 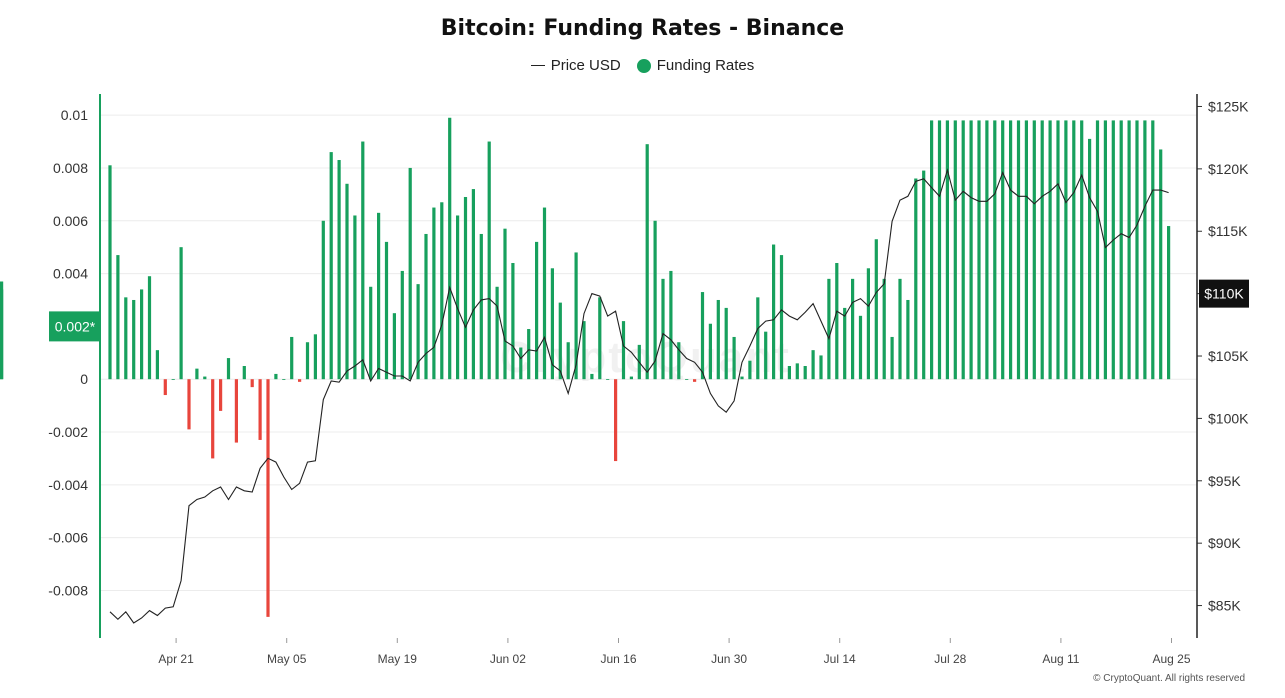 What do you see at coordinates (537, 65) in the screenshot?
I see `line-swatch-icon` at bounding box center [537, 65].